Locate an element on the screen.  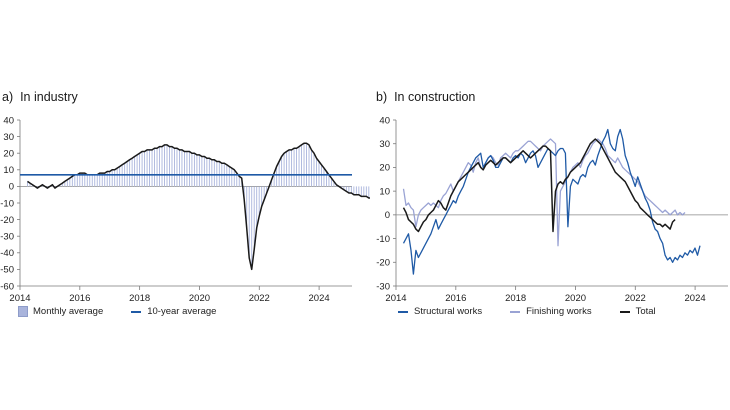
panel-a-title: a) In industry is located at coordinates (40, 97).